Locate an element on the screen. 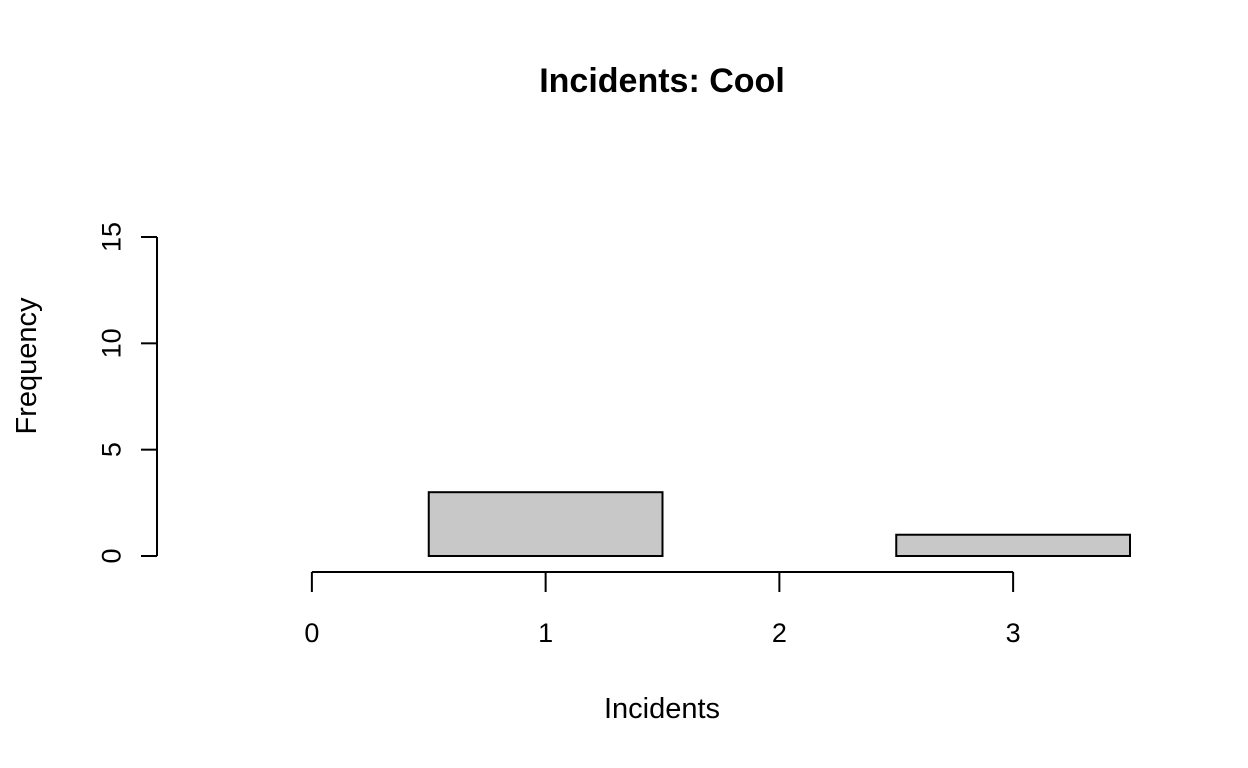  x-tick-label: 1 is located at coordinates (545, 633).